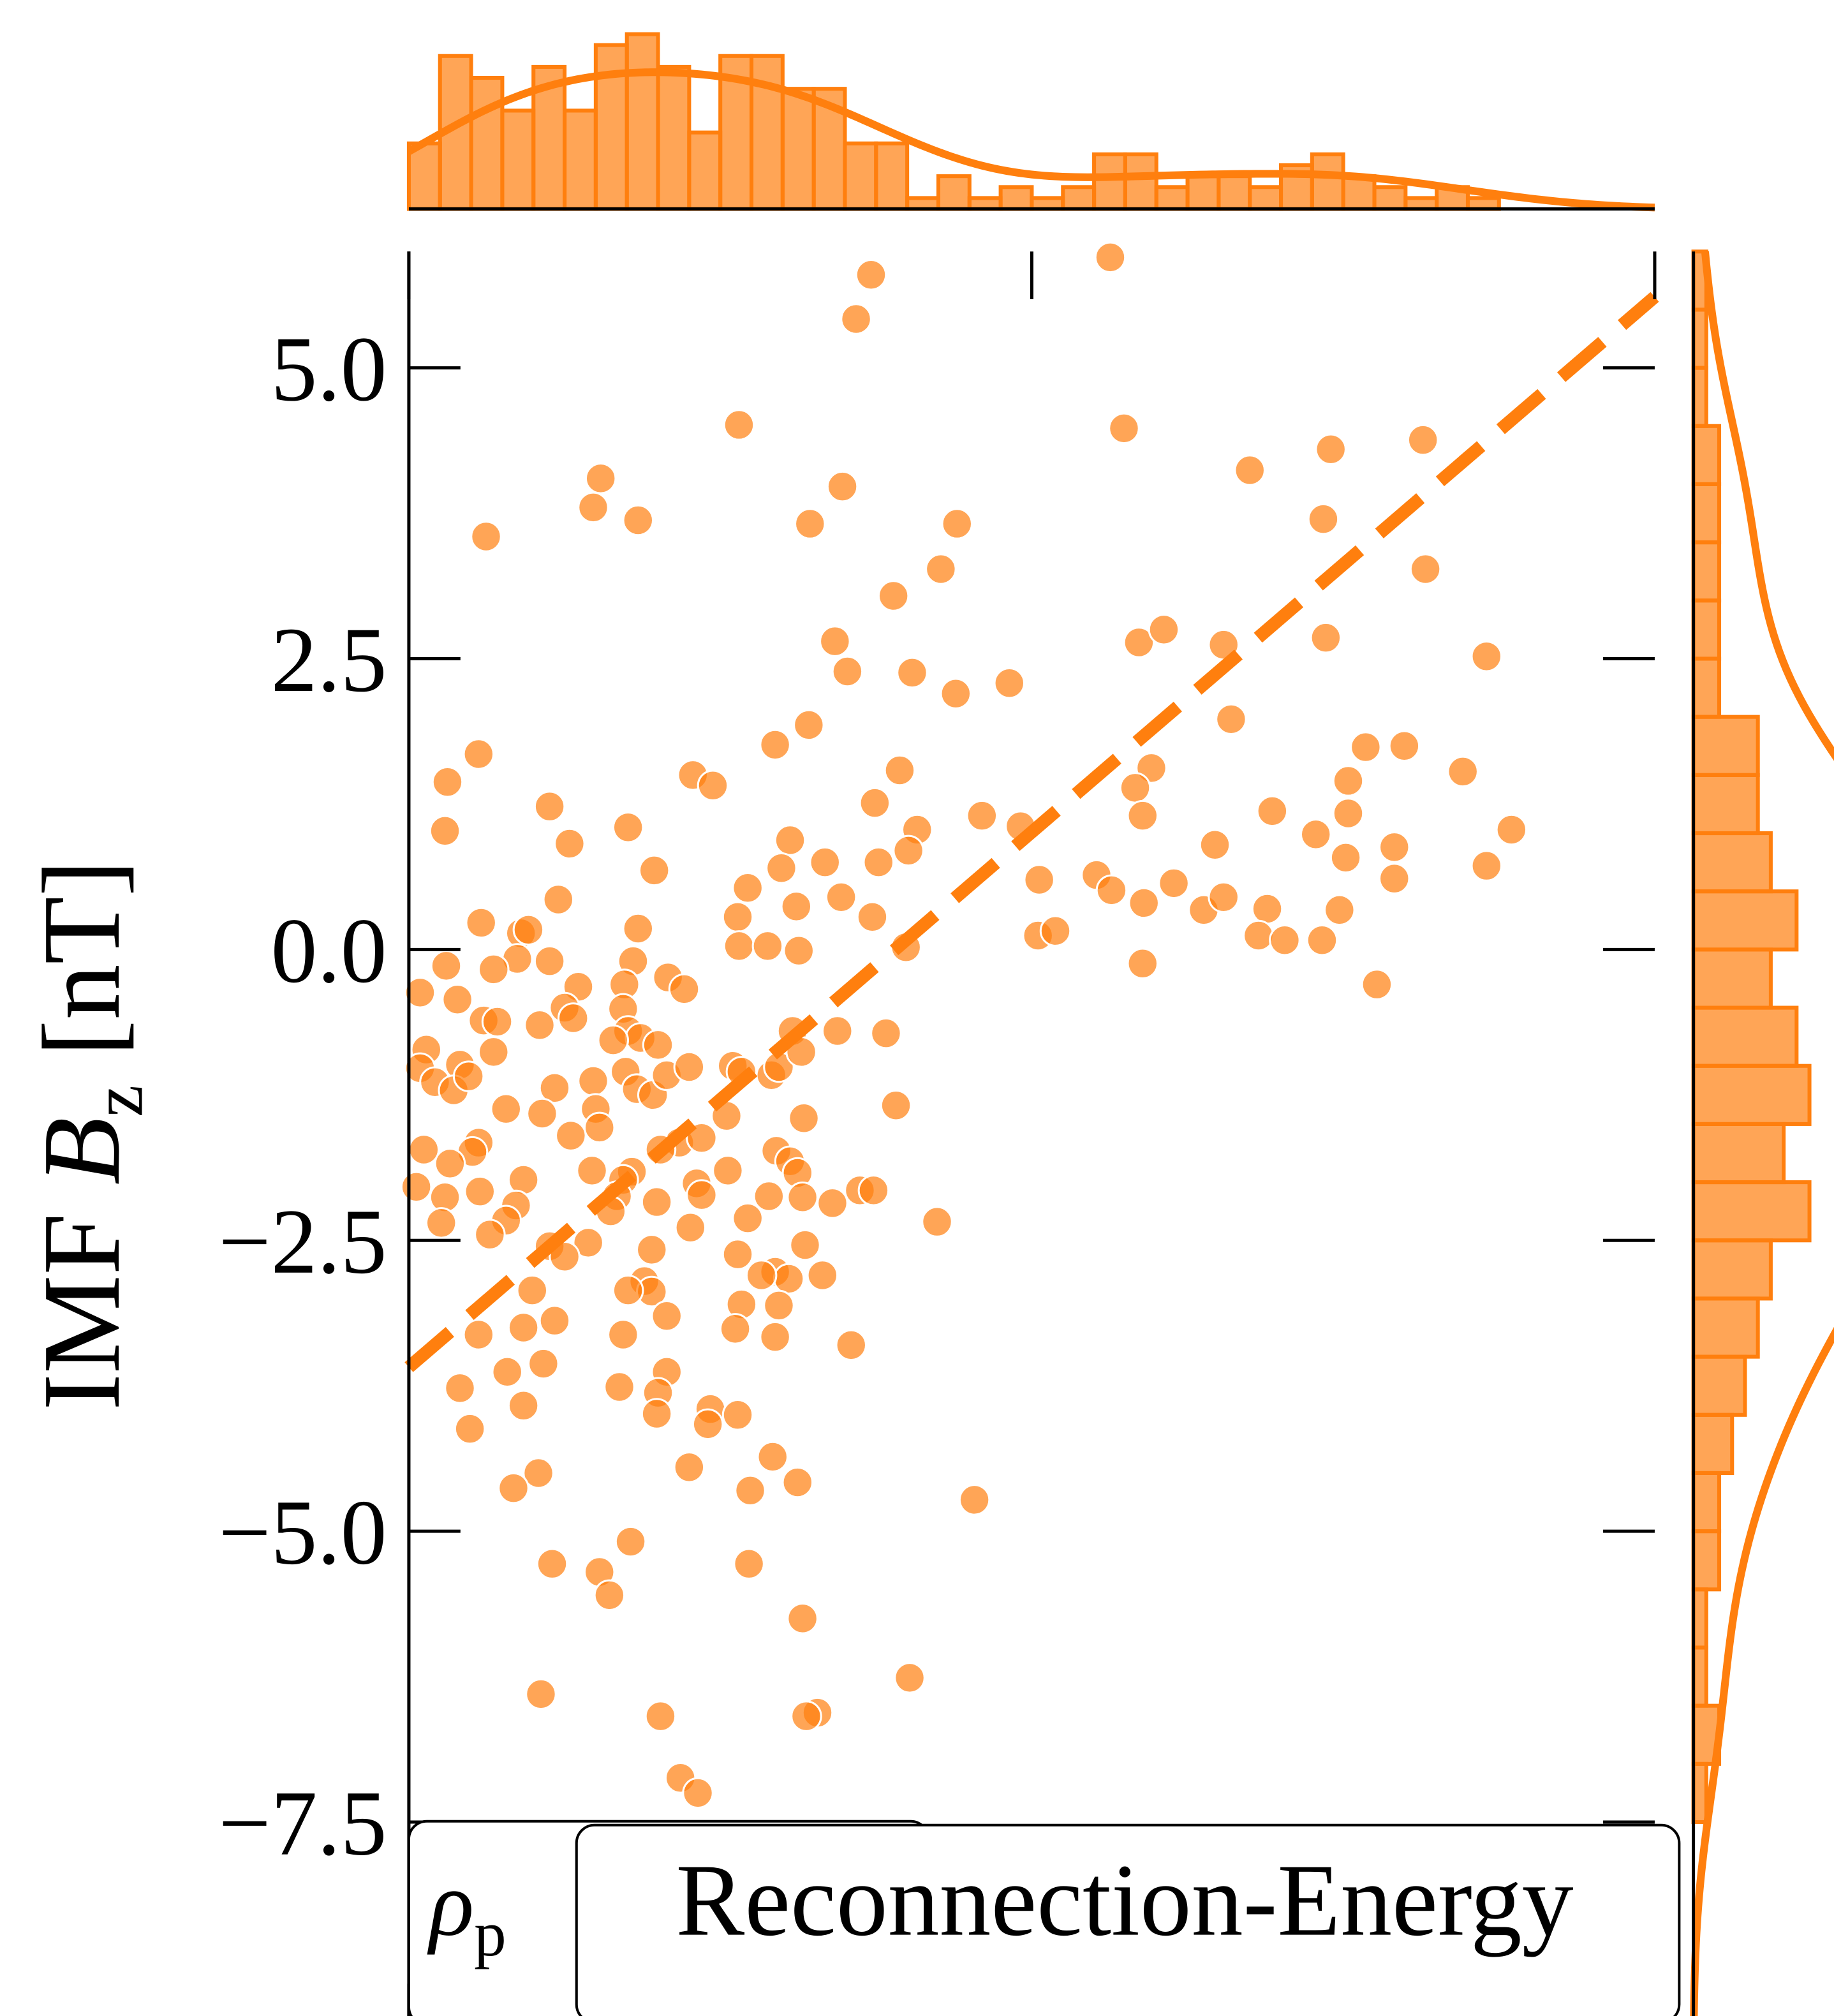  I want to click on annotation-label: ρp, so click(466, 1911).